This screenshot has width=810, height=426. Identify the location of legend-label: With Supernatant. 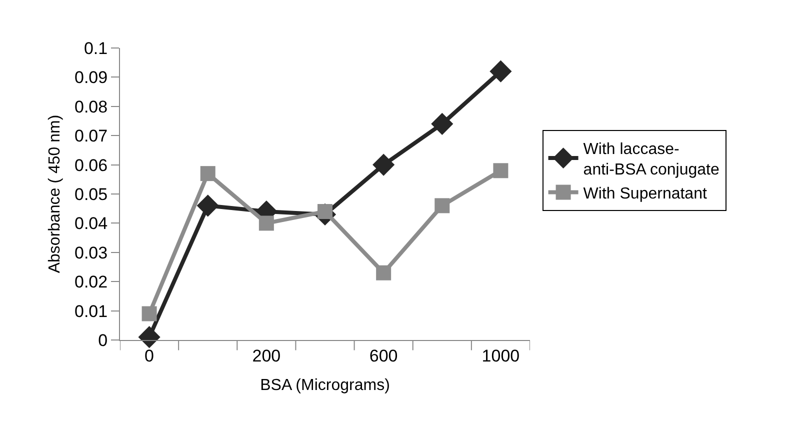
(645, 194).